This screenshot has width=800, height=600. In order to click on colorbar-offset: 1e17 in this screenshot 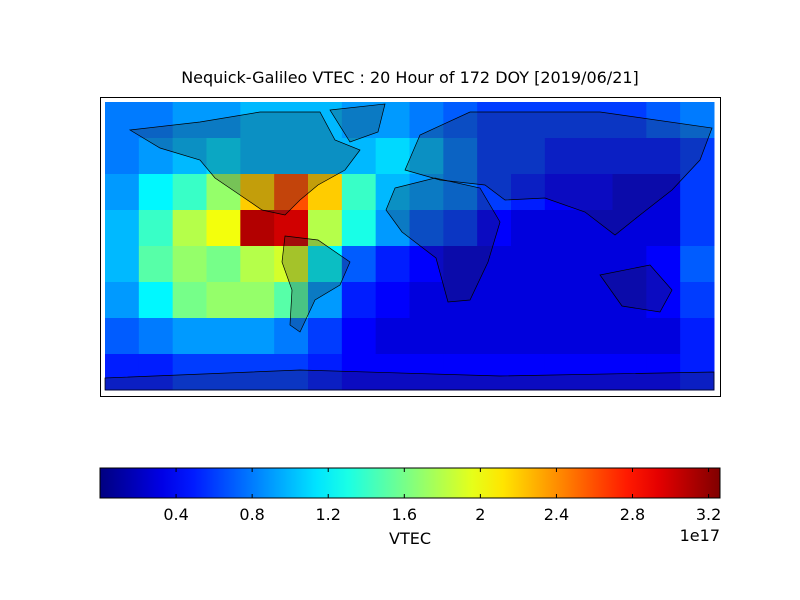, I will do `click(700, 535)`.